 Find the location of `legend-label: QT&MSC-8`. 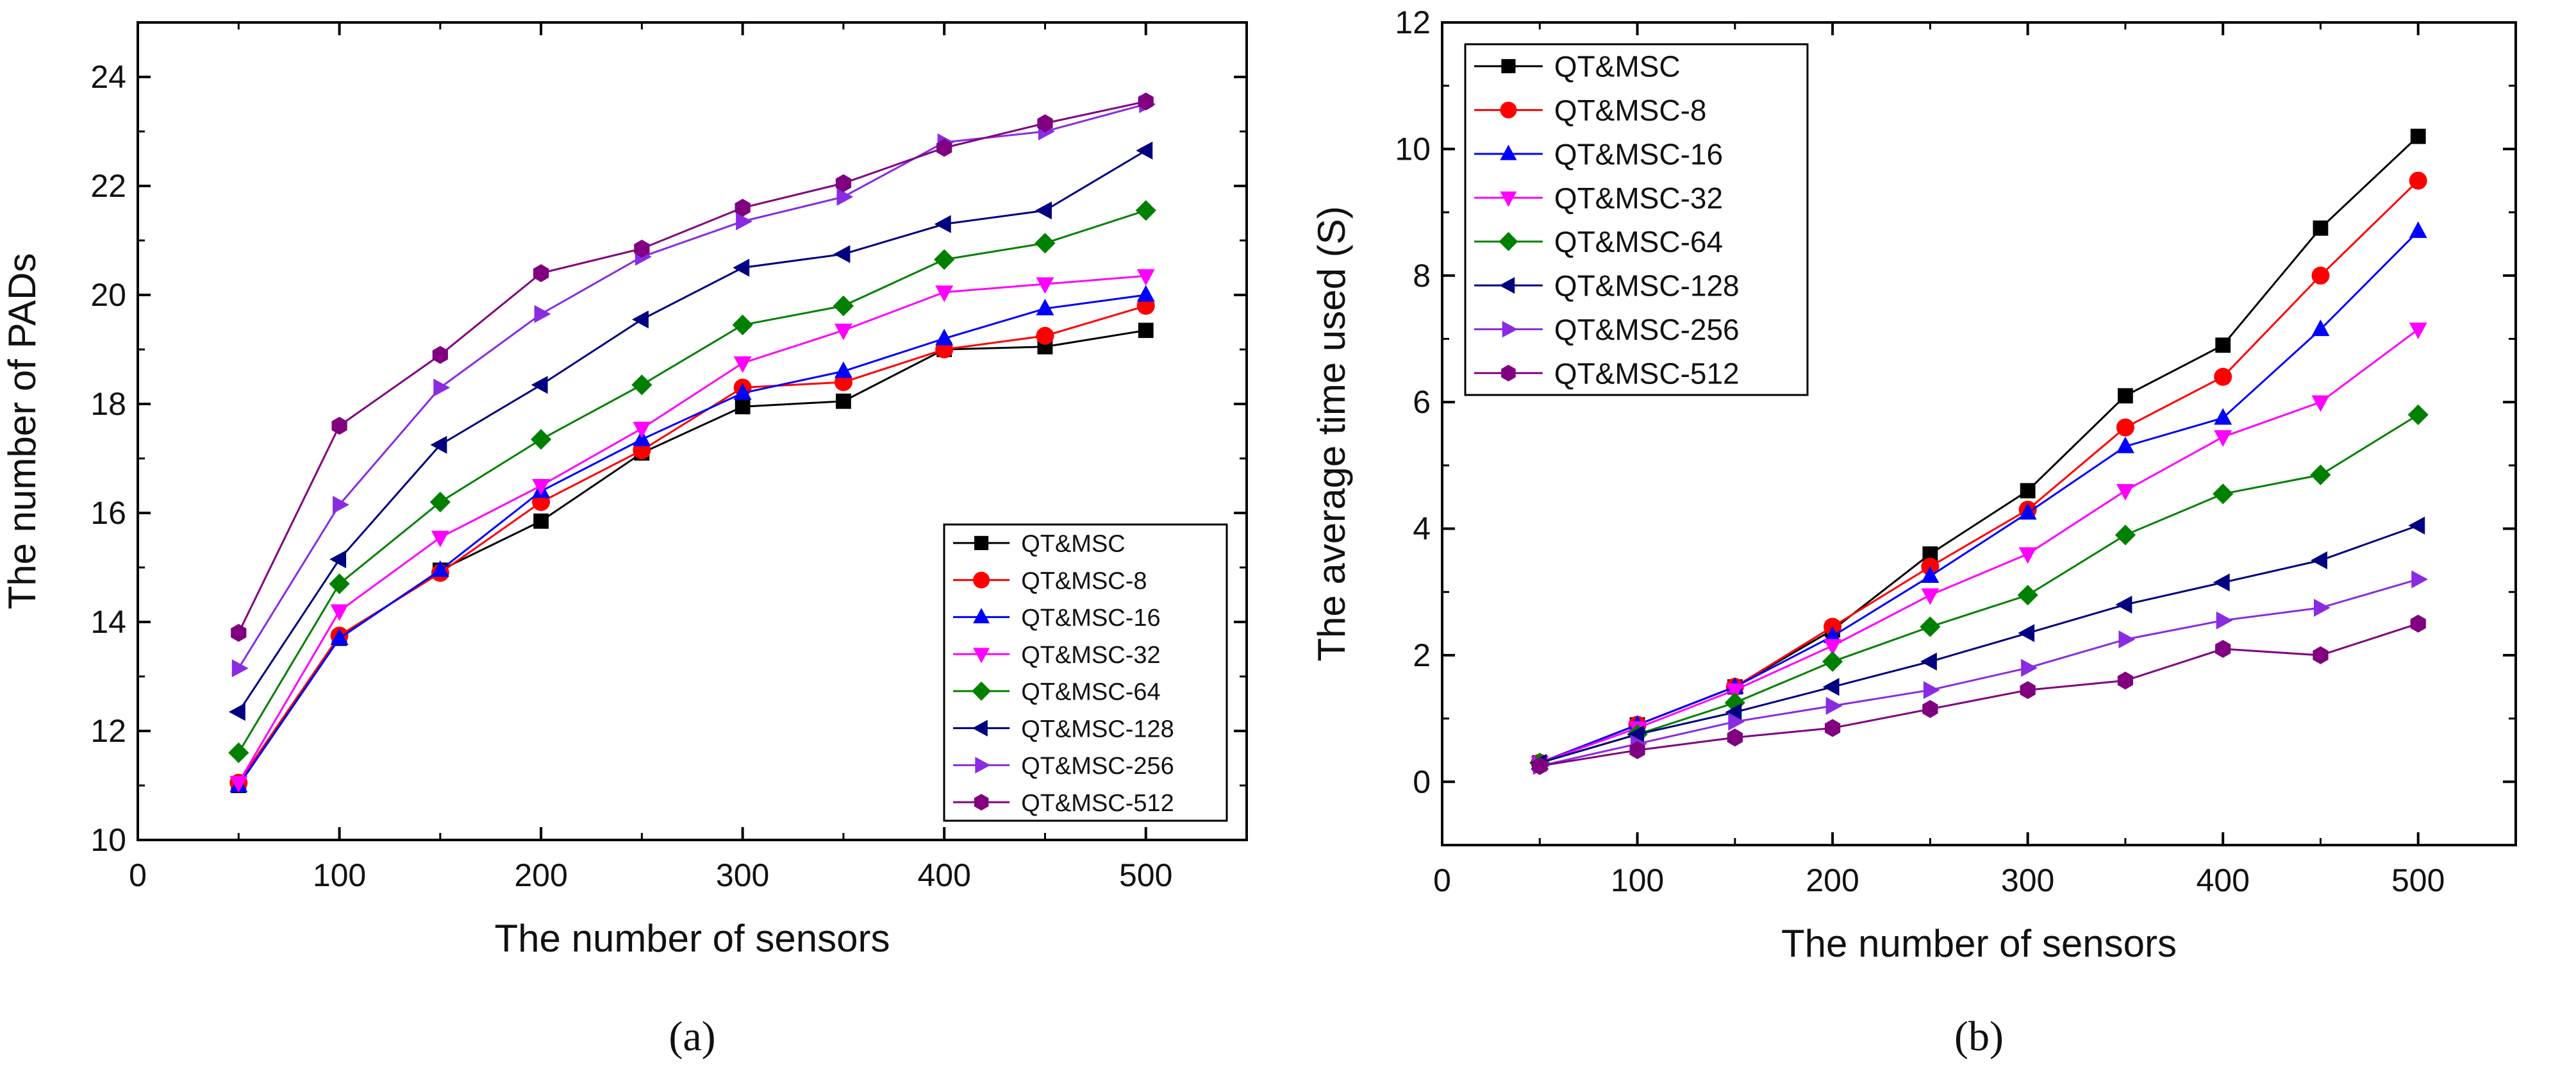

legend-label: QT&MSC-8 is located at coordinates (1084, 580).